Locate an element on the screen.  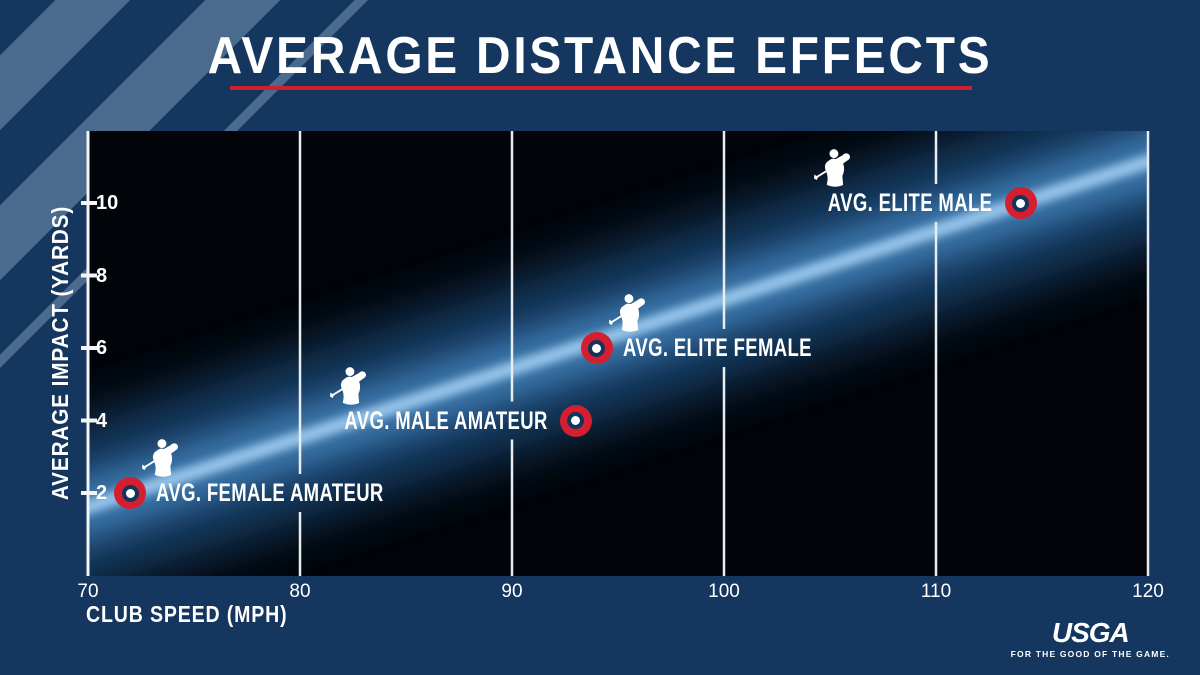
y-axis-tick-label: 6 is located at coordinates (102, 348).